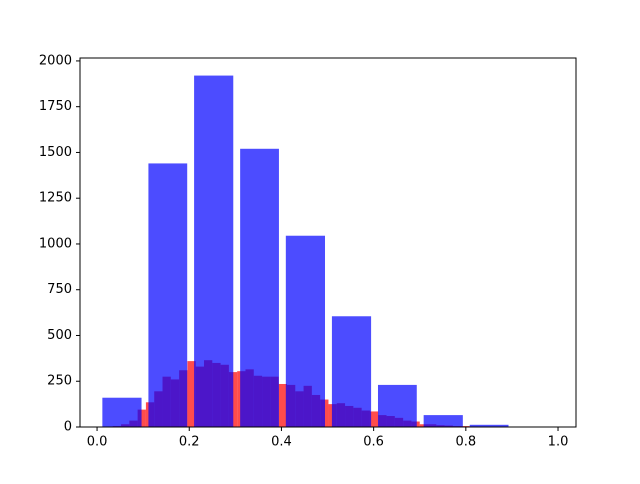 This screenshot has width=640, height=484. What do you see at coordinates (189, 442) in the screenshot?
I see `x-tick-label: 0.2` at bounding box center [189, 442].